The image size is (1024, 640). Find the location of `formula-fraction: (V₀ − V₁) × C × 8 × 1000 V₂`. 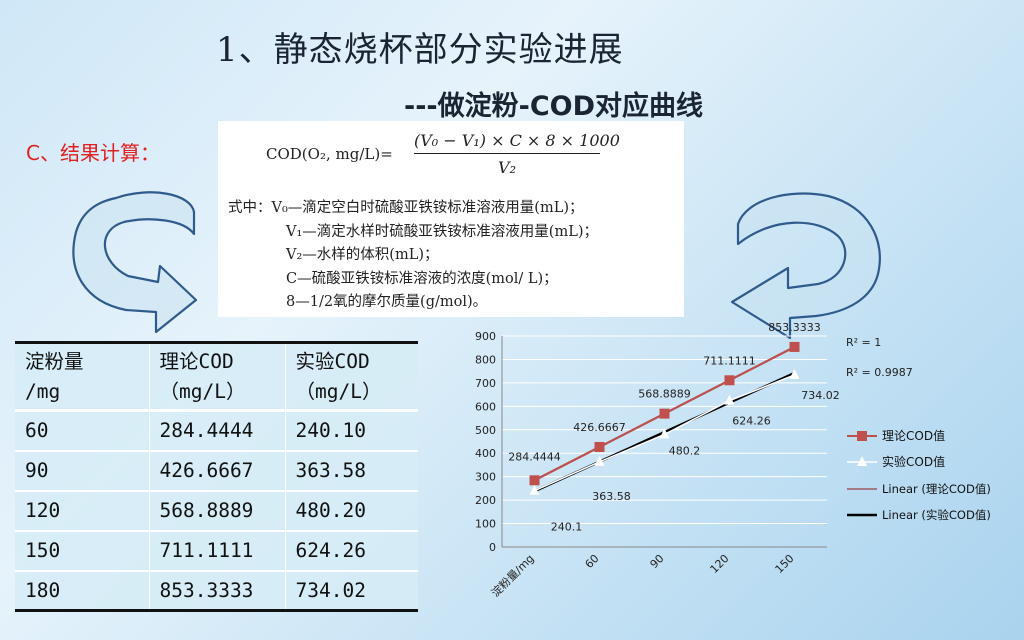

formula-fraction: (V₀ − V₁) × C × 8 × 1000 V₂ is located at coordinates (517, 154).